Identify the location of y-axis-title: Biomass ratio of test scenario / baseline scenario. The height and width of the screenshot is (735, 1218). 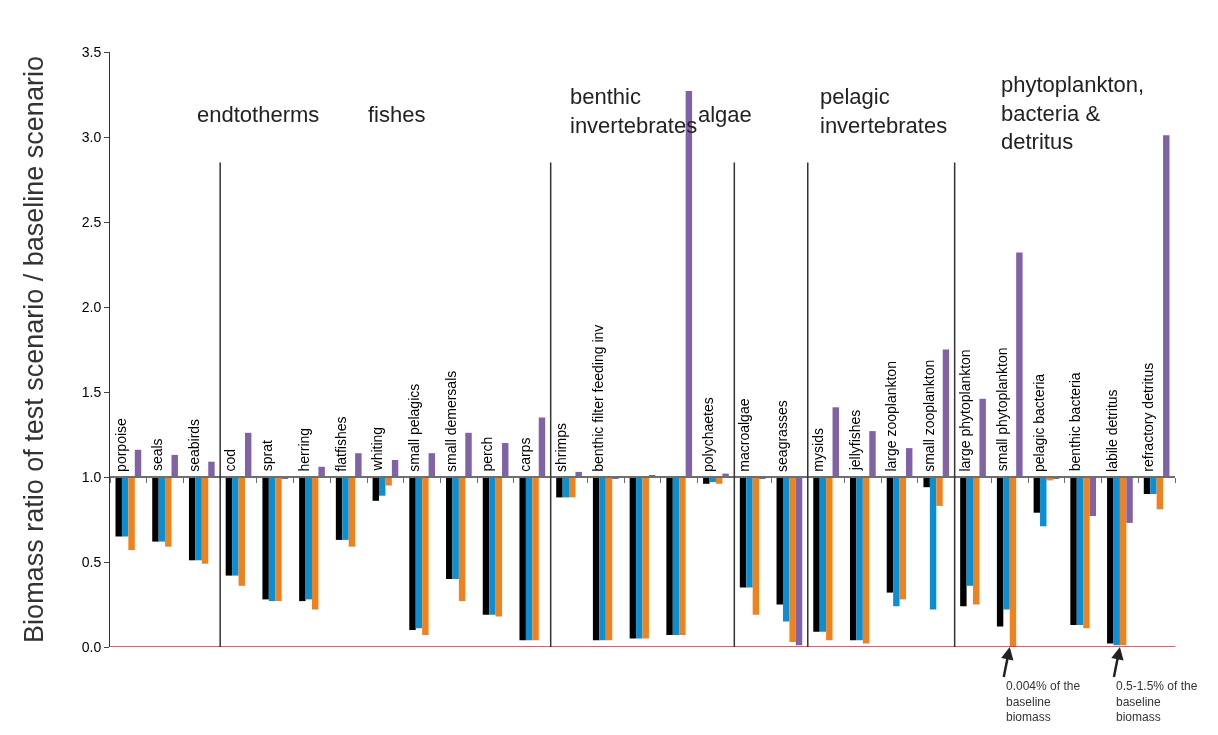
(33, 349).